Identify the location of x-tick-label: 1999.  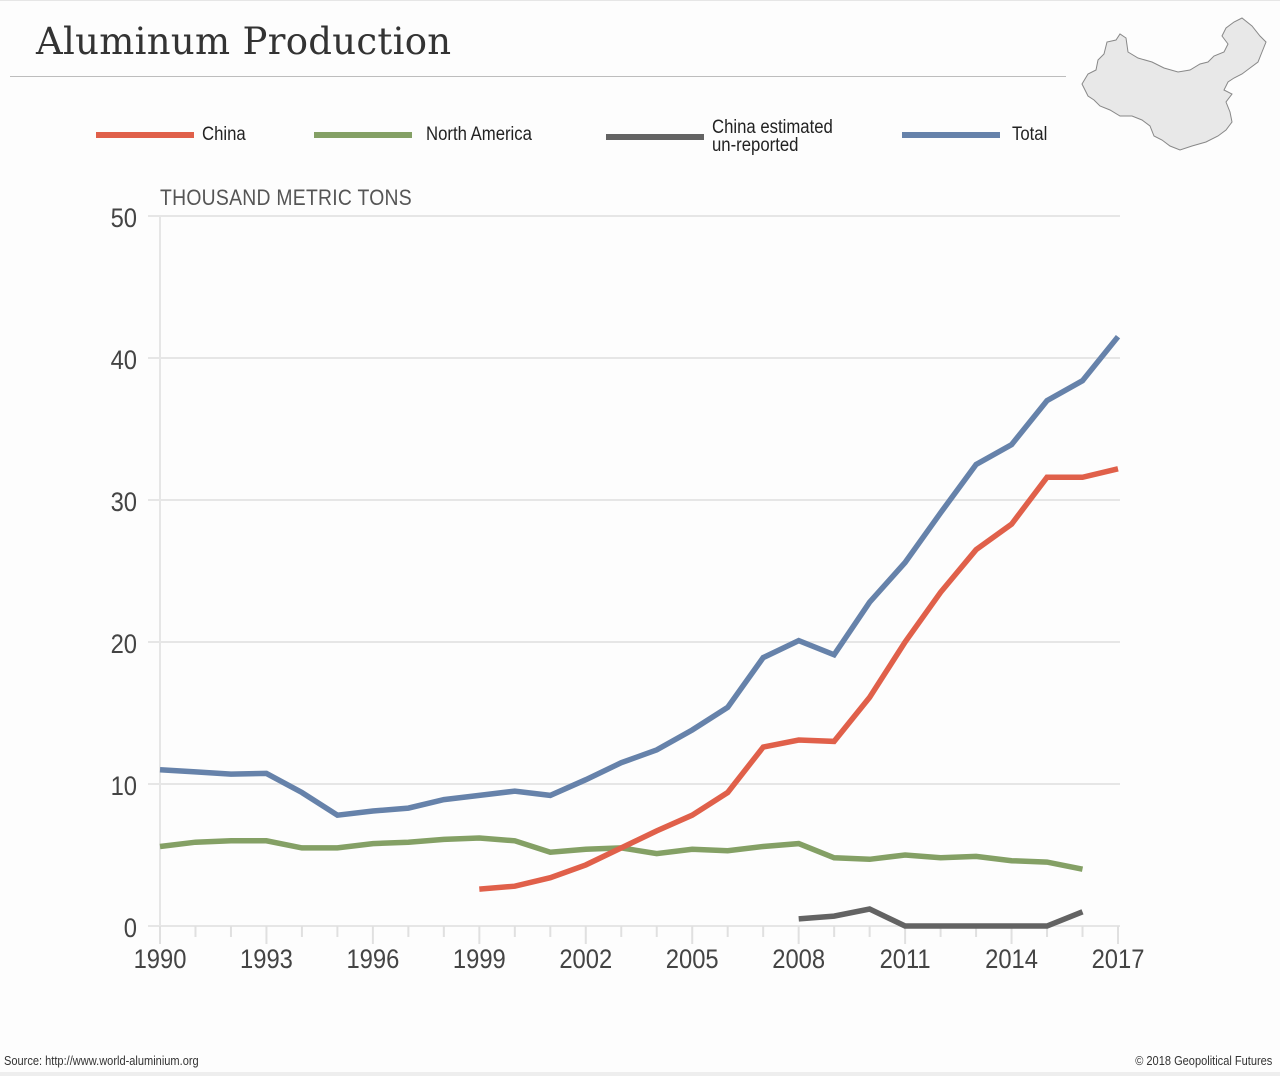
(479, 960).